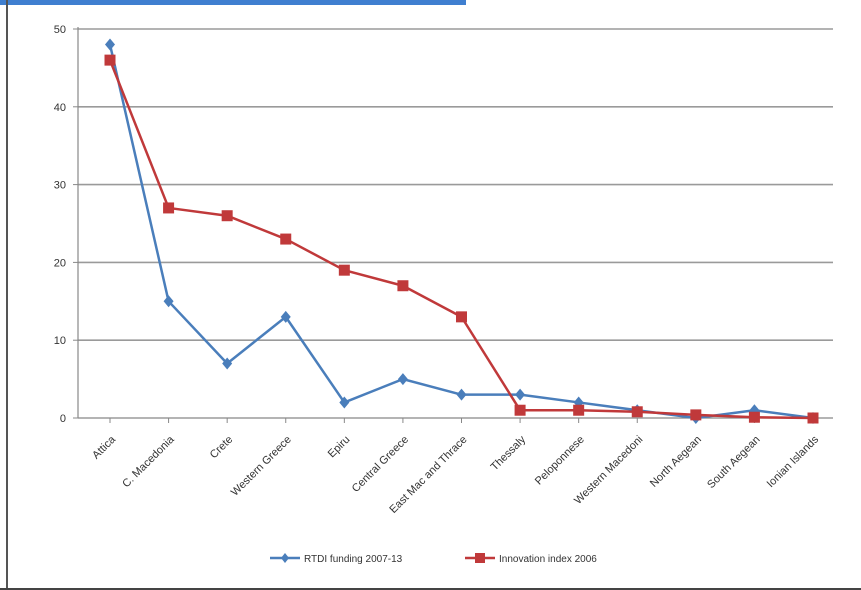  What do you see at coordinates (754, 417) in the screenshot?
I see `marker-innovation-index-2006-south-aegean` at bounding box center [754, 417].